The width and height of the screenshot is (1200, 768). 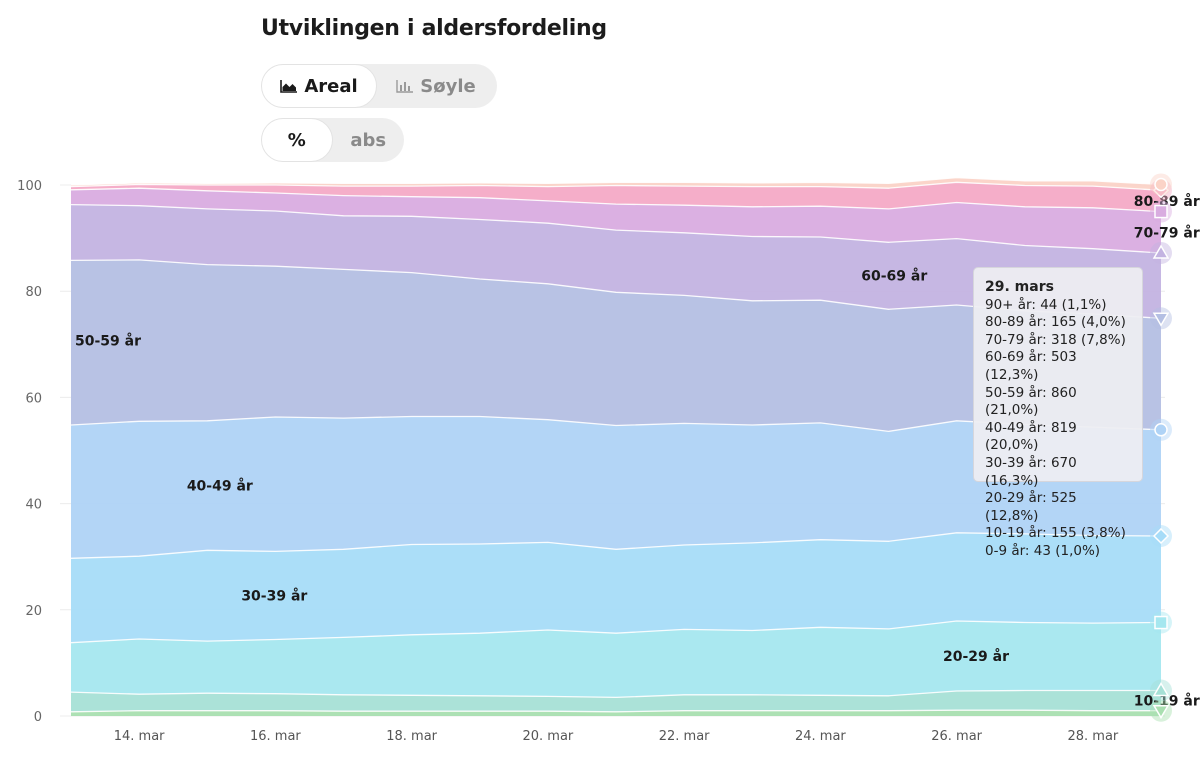 What do you see at coordinates (33, 505) in the screenshot?
I see `y-tick-label: 40` at bounding box center [33, 505].